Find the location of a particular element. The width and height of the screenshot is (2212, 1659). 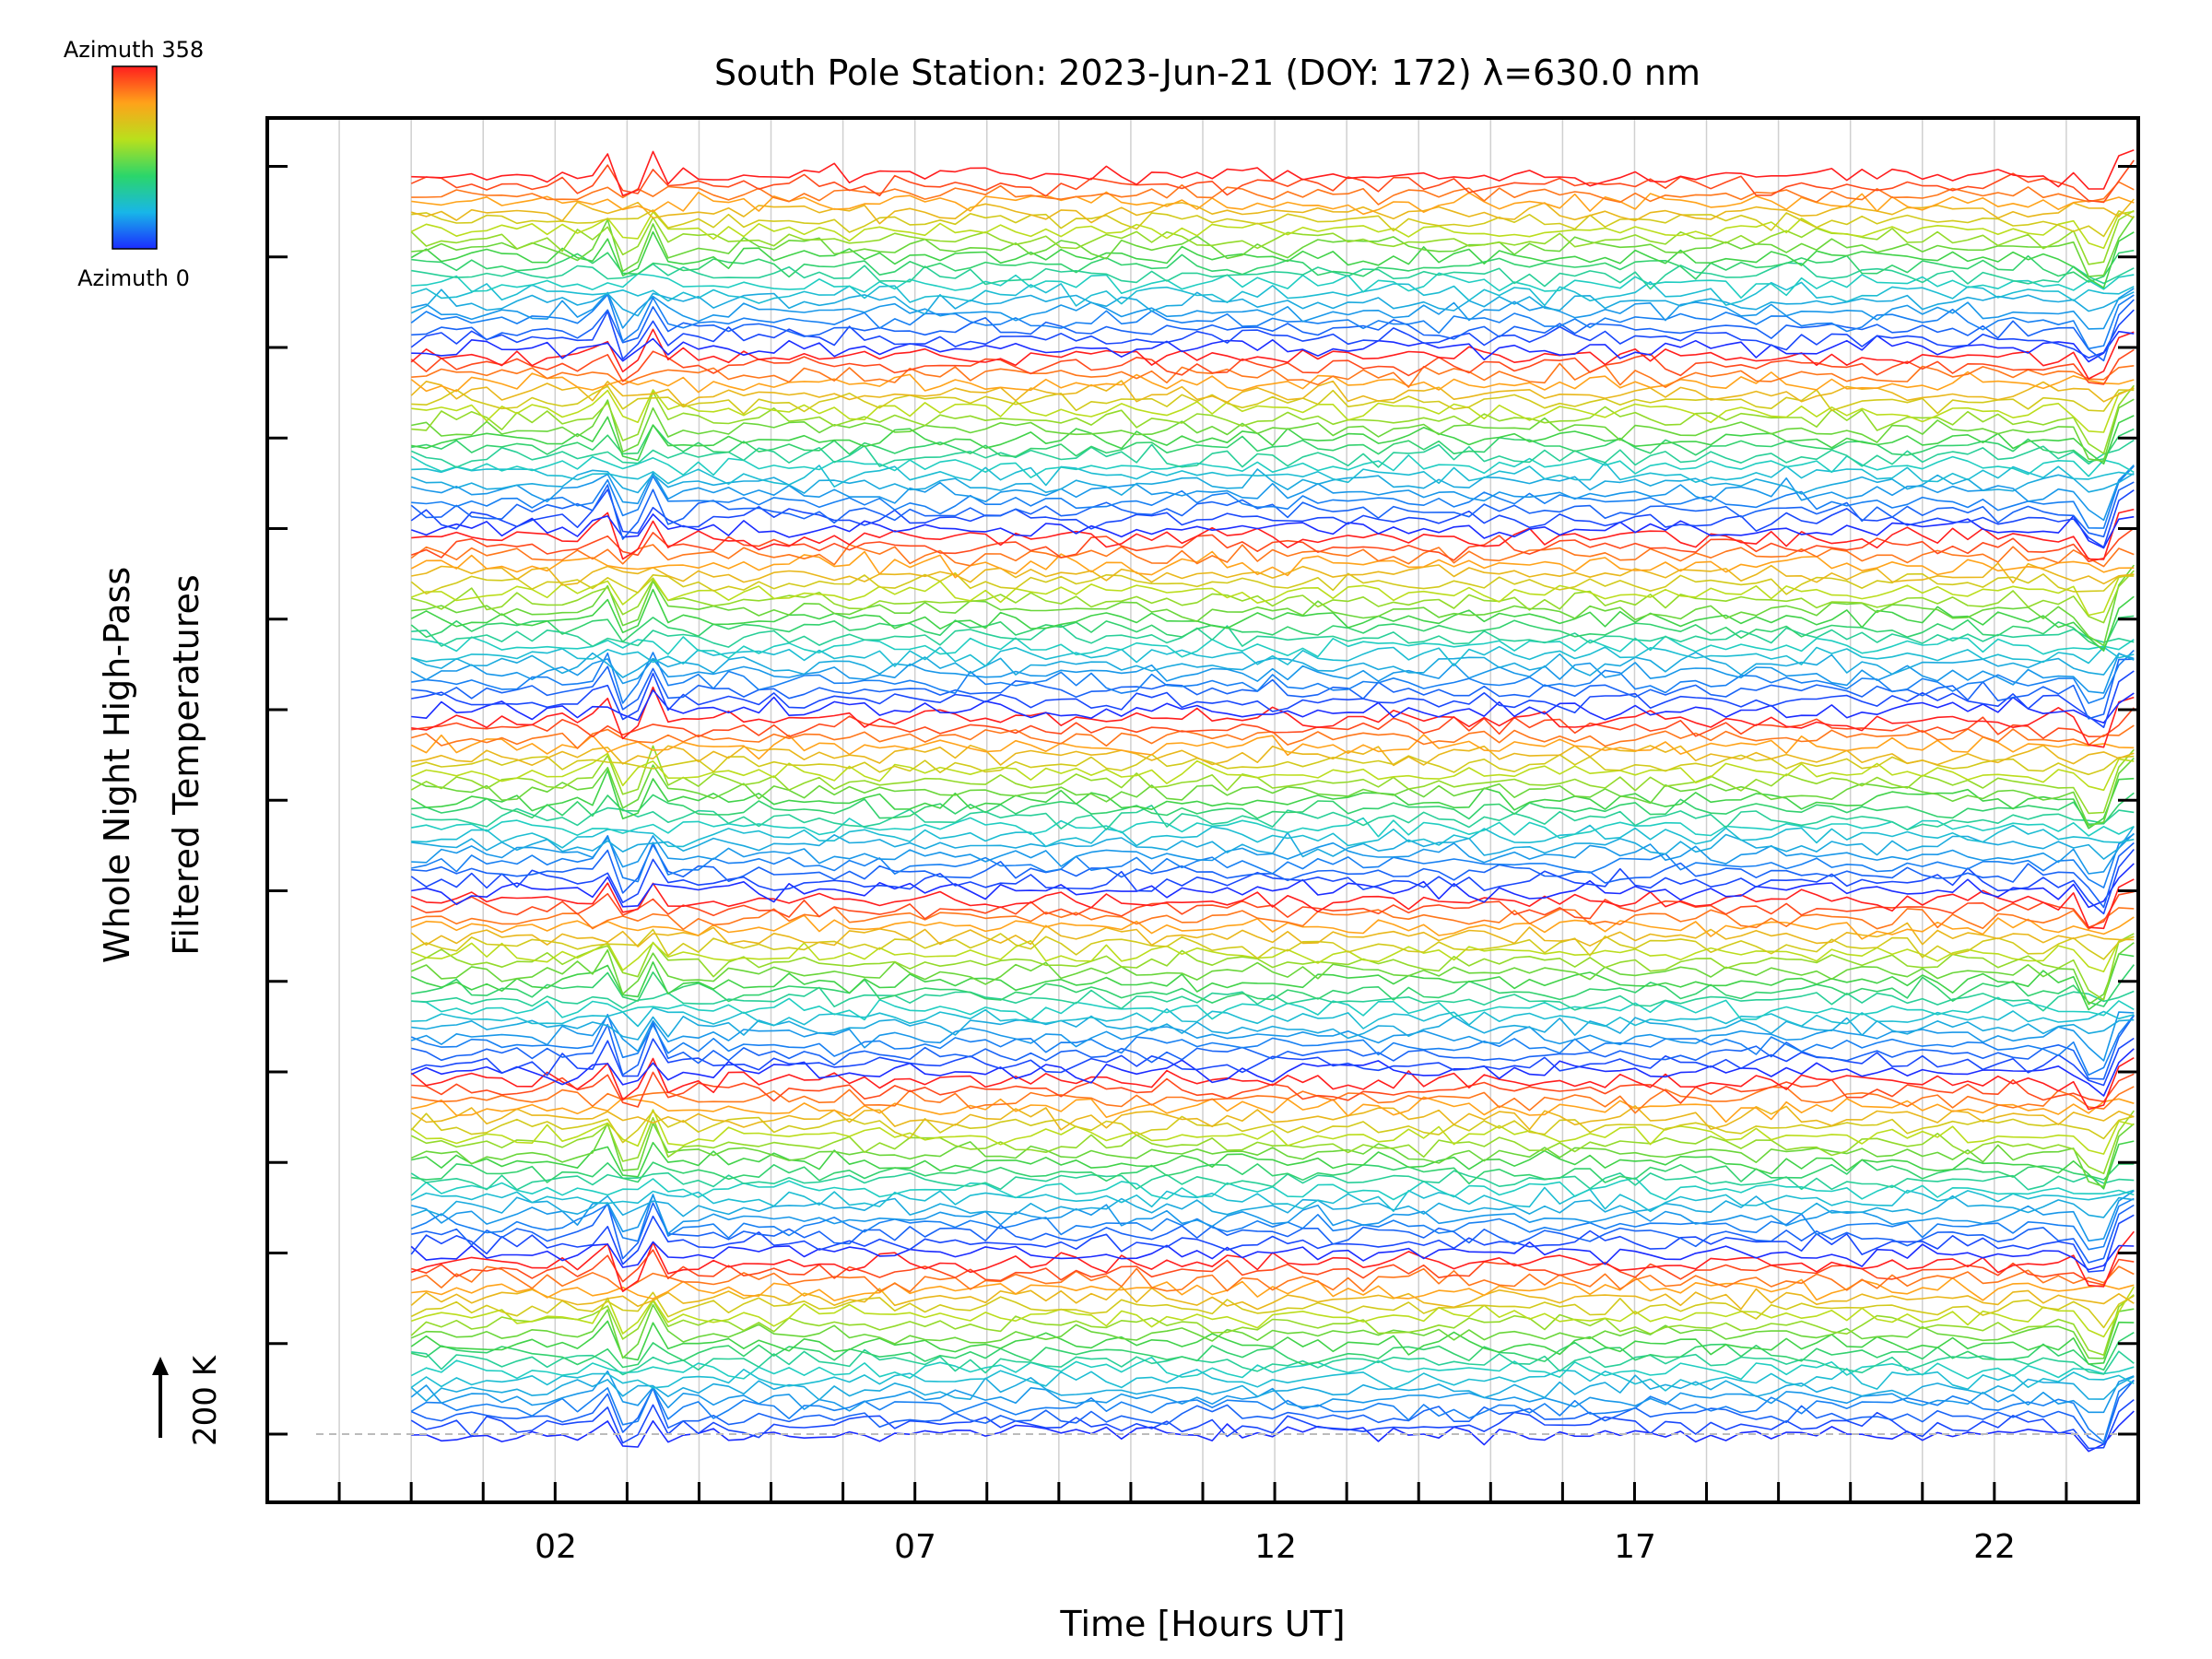

x-tick-label: 07 is located at coordinates (915, 1547).